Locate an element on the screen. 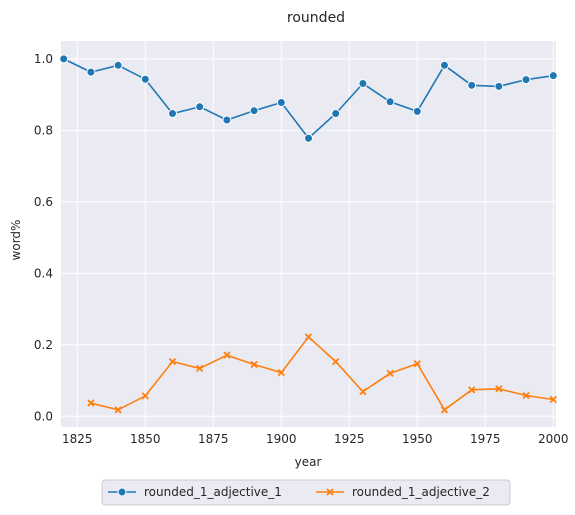 Image resolution: width=575 pixels, height=515 pixels. y-axis-label: word% is located at coordinates (16, 240).